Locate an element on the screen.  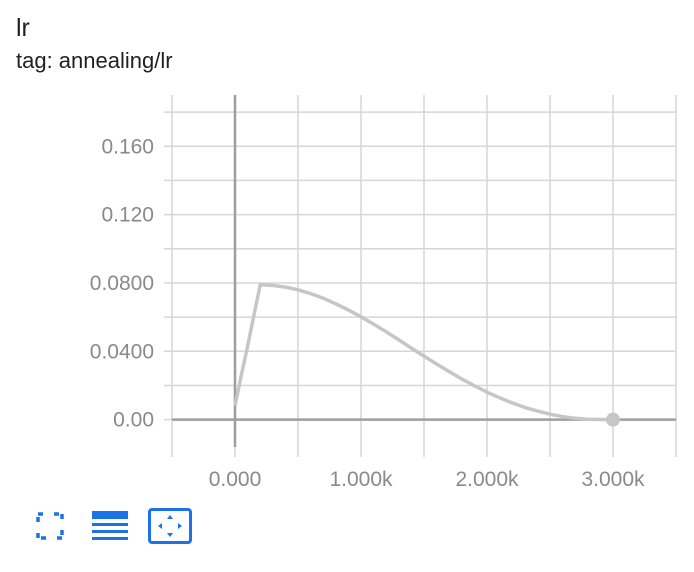
x-tick-label: 3.000k is located at coordinates (613, 479).